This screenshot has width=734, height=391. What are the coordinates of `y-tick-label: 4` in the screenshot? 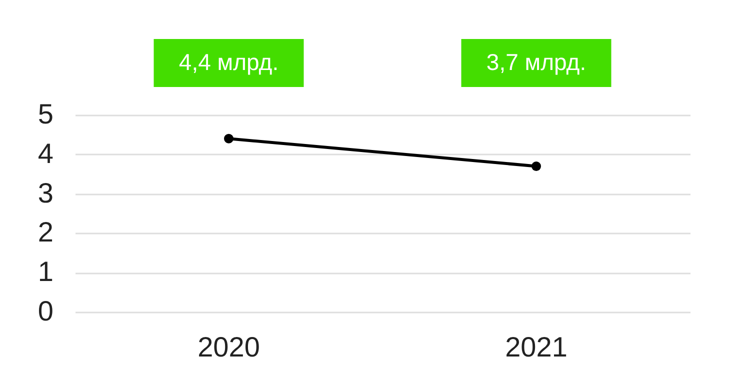 It's located at (46, 153).